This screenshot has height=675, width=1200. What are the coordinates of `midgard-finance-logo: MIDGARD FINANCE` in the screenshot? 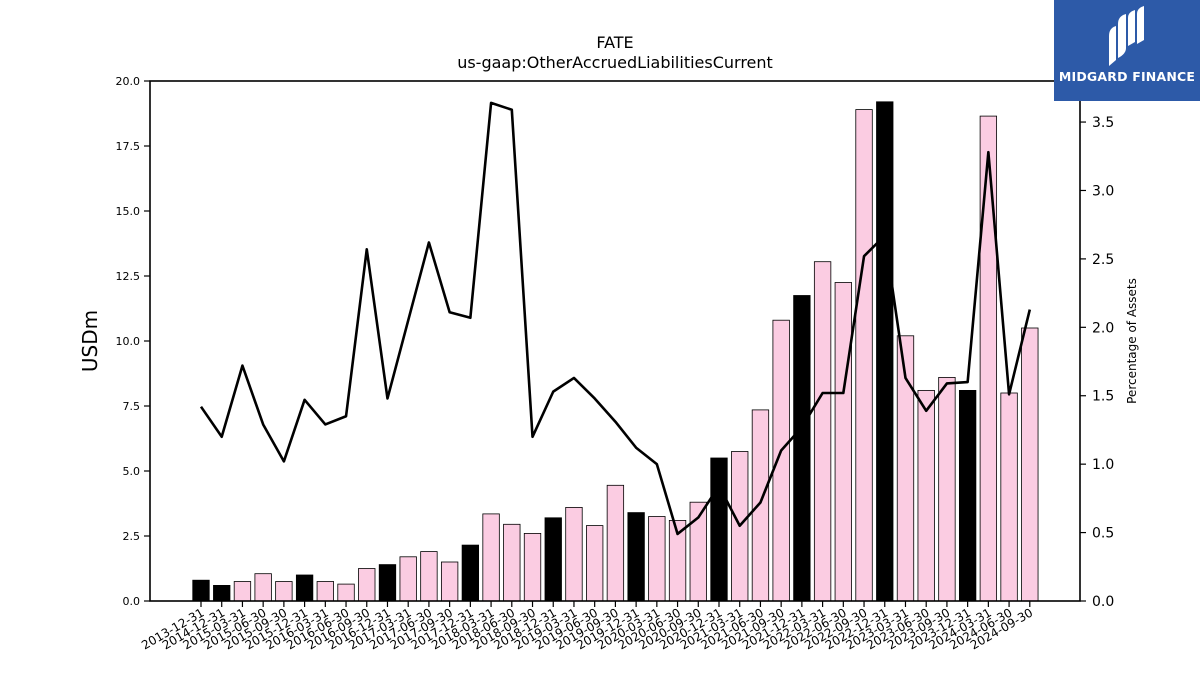 It's located at (1127, 50).